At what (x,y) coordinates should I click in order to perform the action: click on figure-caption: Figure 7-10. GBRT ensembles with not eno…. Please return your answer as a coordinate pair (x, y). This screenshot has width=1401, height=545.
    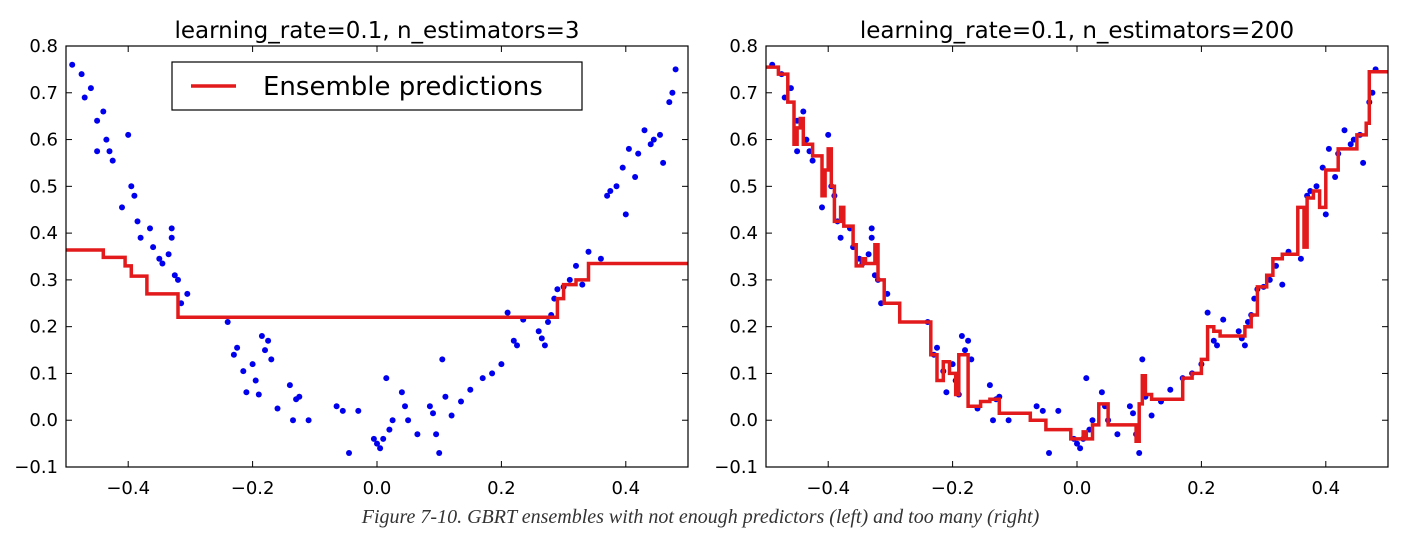
    Looking at the image, I should click on (700, 517).